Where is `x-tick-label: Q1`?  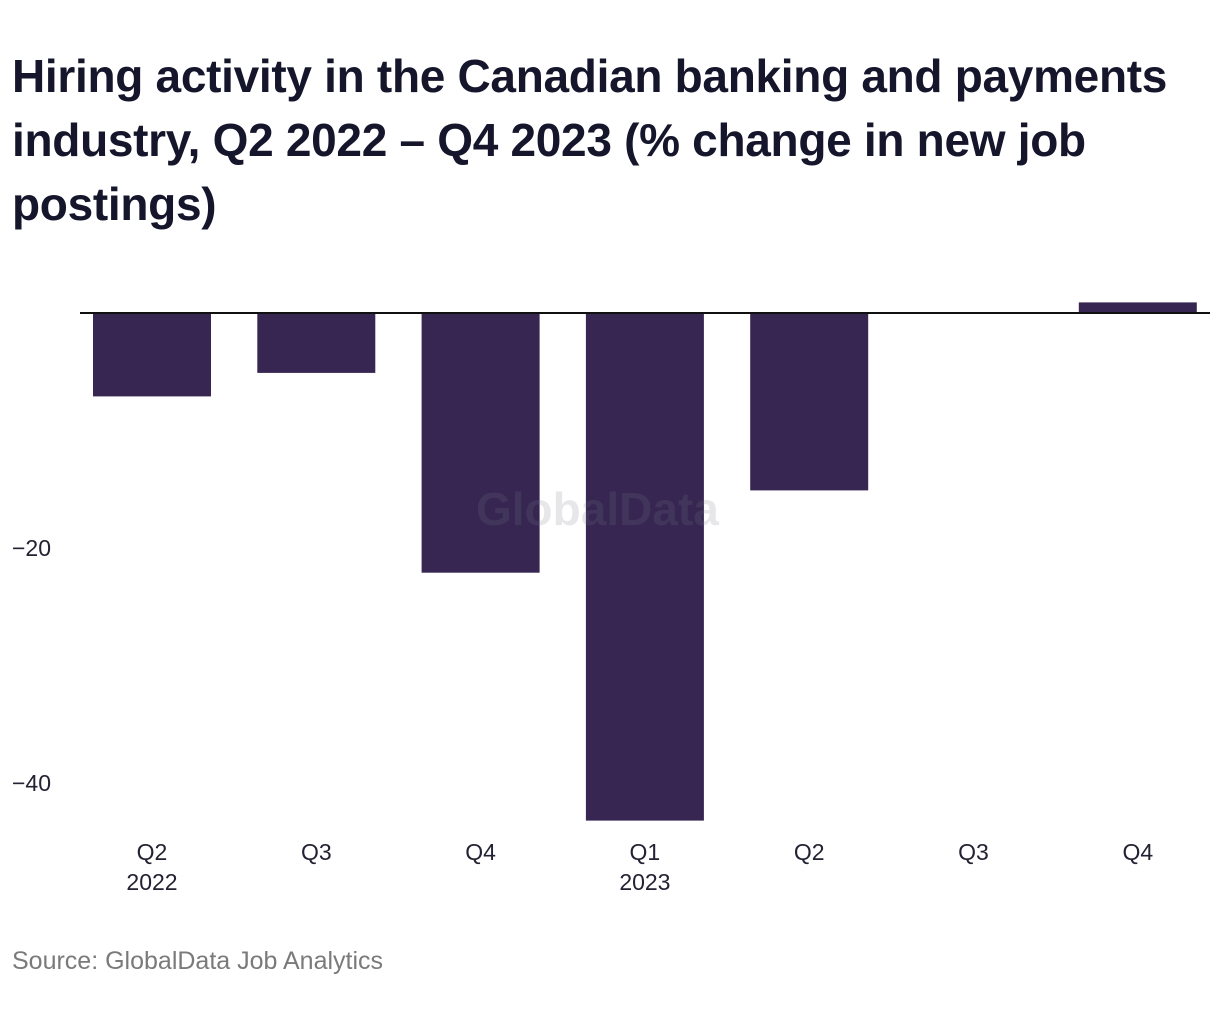 x-tick-label: Q1 is located at coordinates (645, 852).